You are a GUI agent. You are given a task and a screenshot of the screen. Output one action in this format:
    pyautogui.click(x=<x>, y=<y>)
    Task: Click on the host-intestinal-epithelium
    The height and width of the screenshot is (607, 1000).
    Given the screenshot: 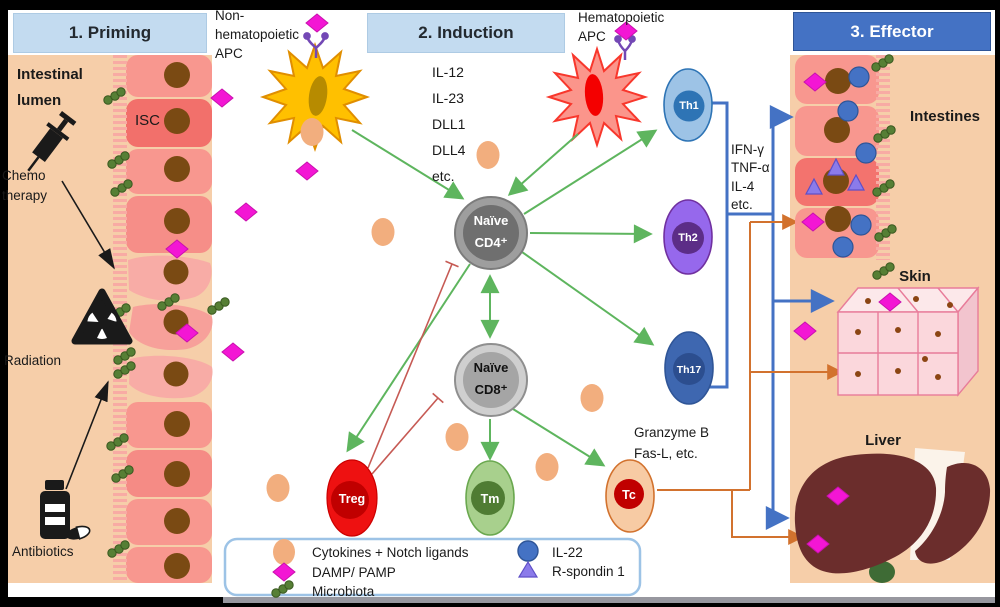 What is the action you would take?
    pyautogui.click(x=163, y=319)
    